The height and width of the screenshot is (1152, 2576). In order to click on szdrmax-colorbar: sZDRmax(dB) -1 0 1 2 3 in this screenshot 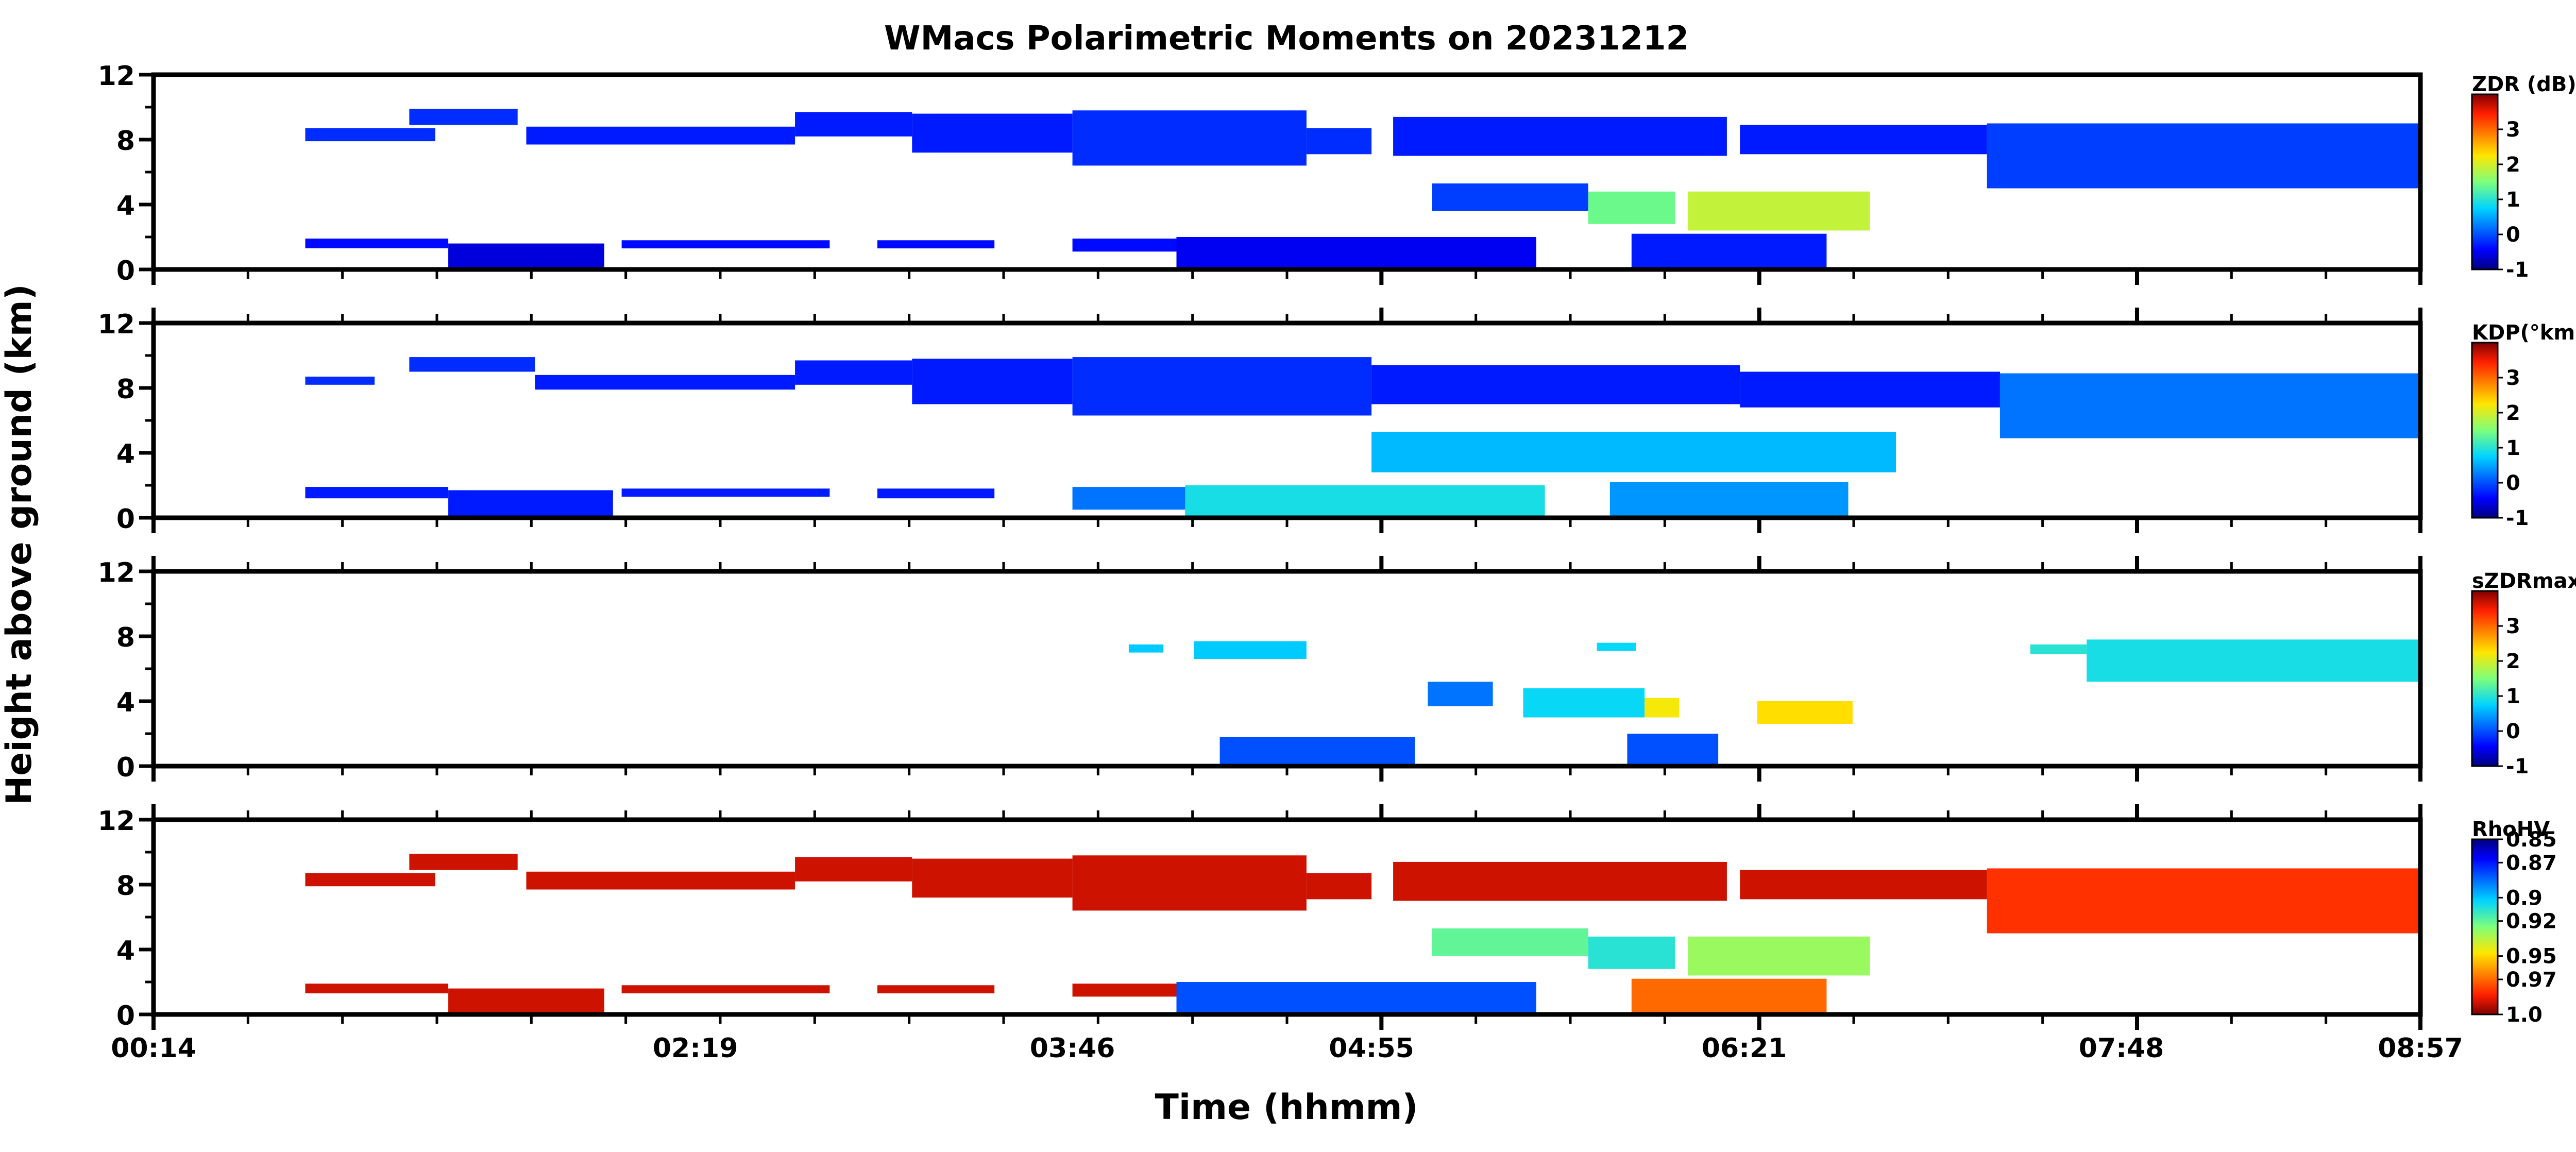, I will do `click(2523, 674)`.